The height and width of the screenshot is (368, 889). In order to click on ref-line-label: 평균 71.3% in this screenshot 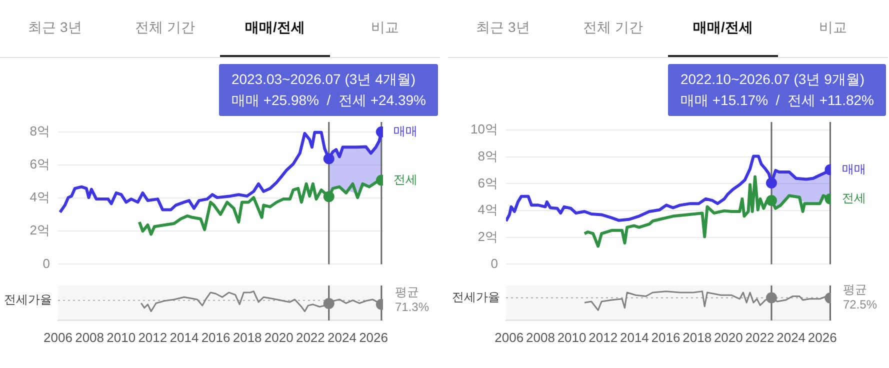, I will do `click(412, 299)`.